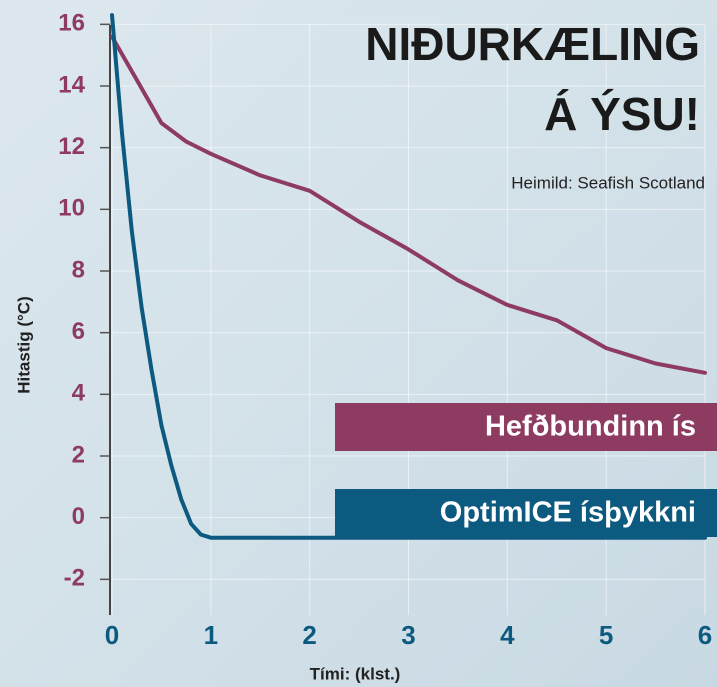 The image size is (717, 687). What do you see at coordinates (568, 513) in the screenshot?
I see `legend-label: OptimICE ísþykkni` at bounding box center [568, 513].